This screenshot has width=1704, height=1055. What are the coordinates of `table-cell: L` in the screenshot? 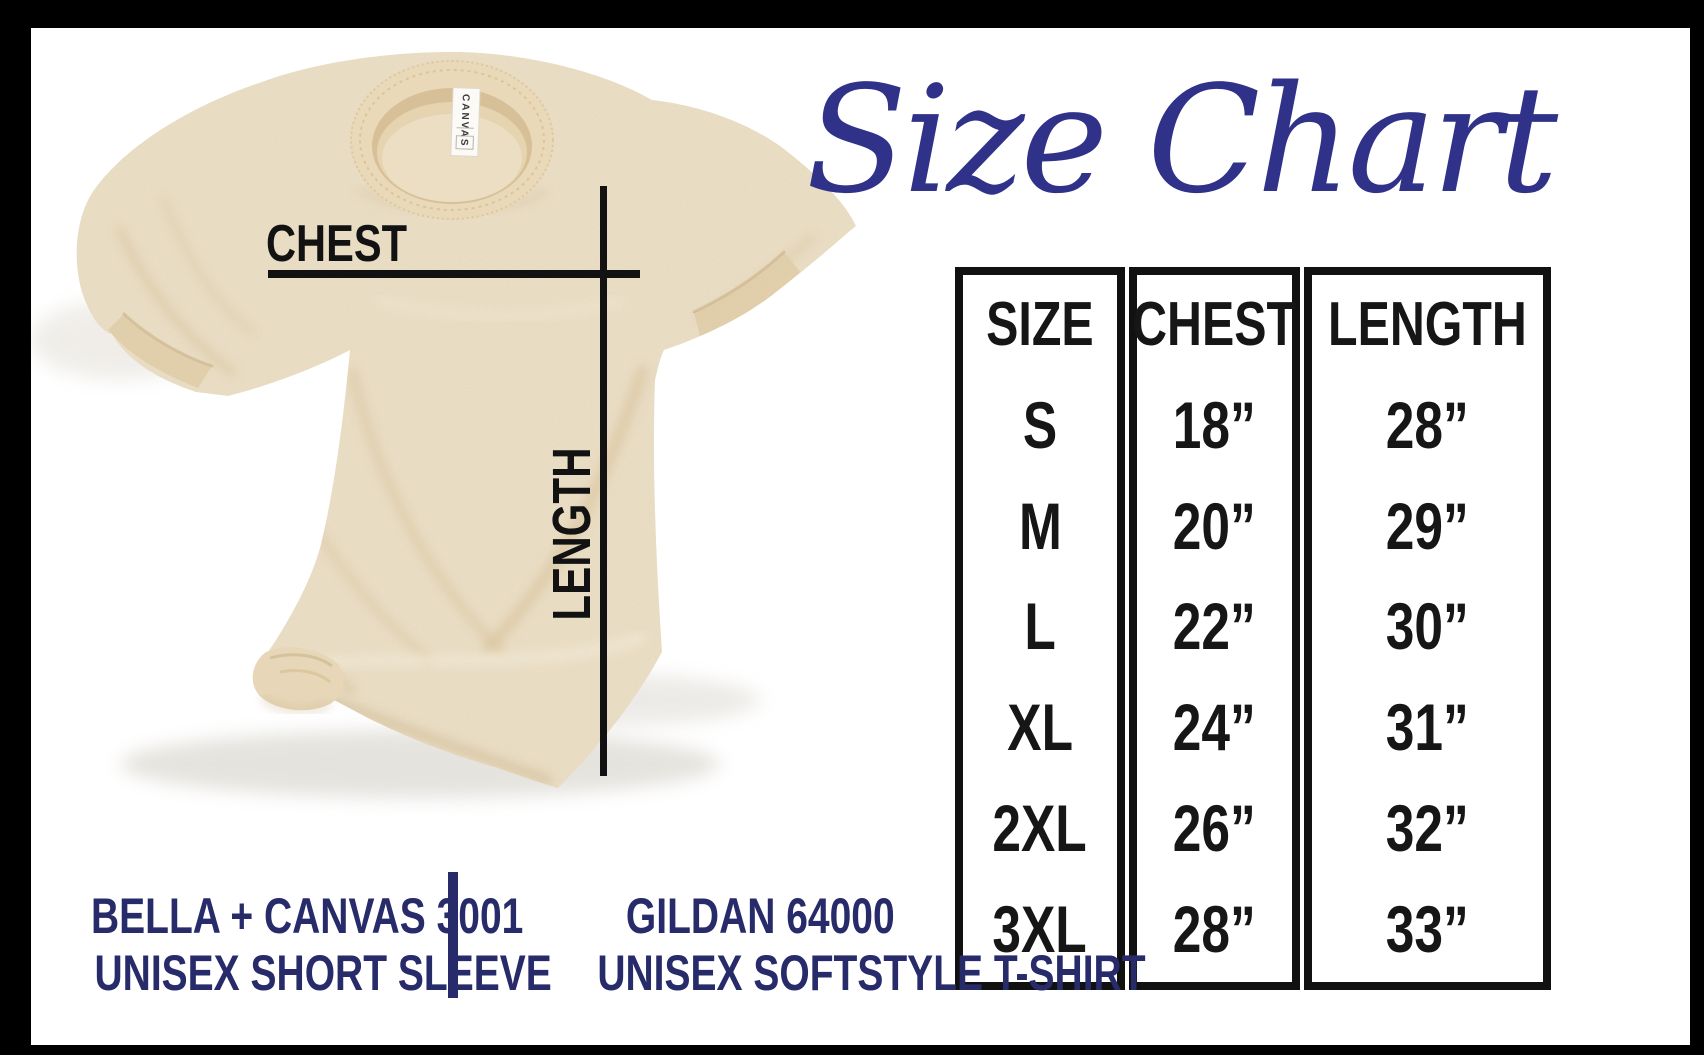 It's located at (1040, 626).